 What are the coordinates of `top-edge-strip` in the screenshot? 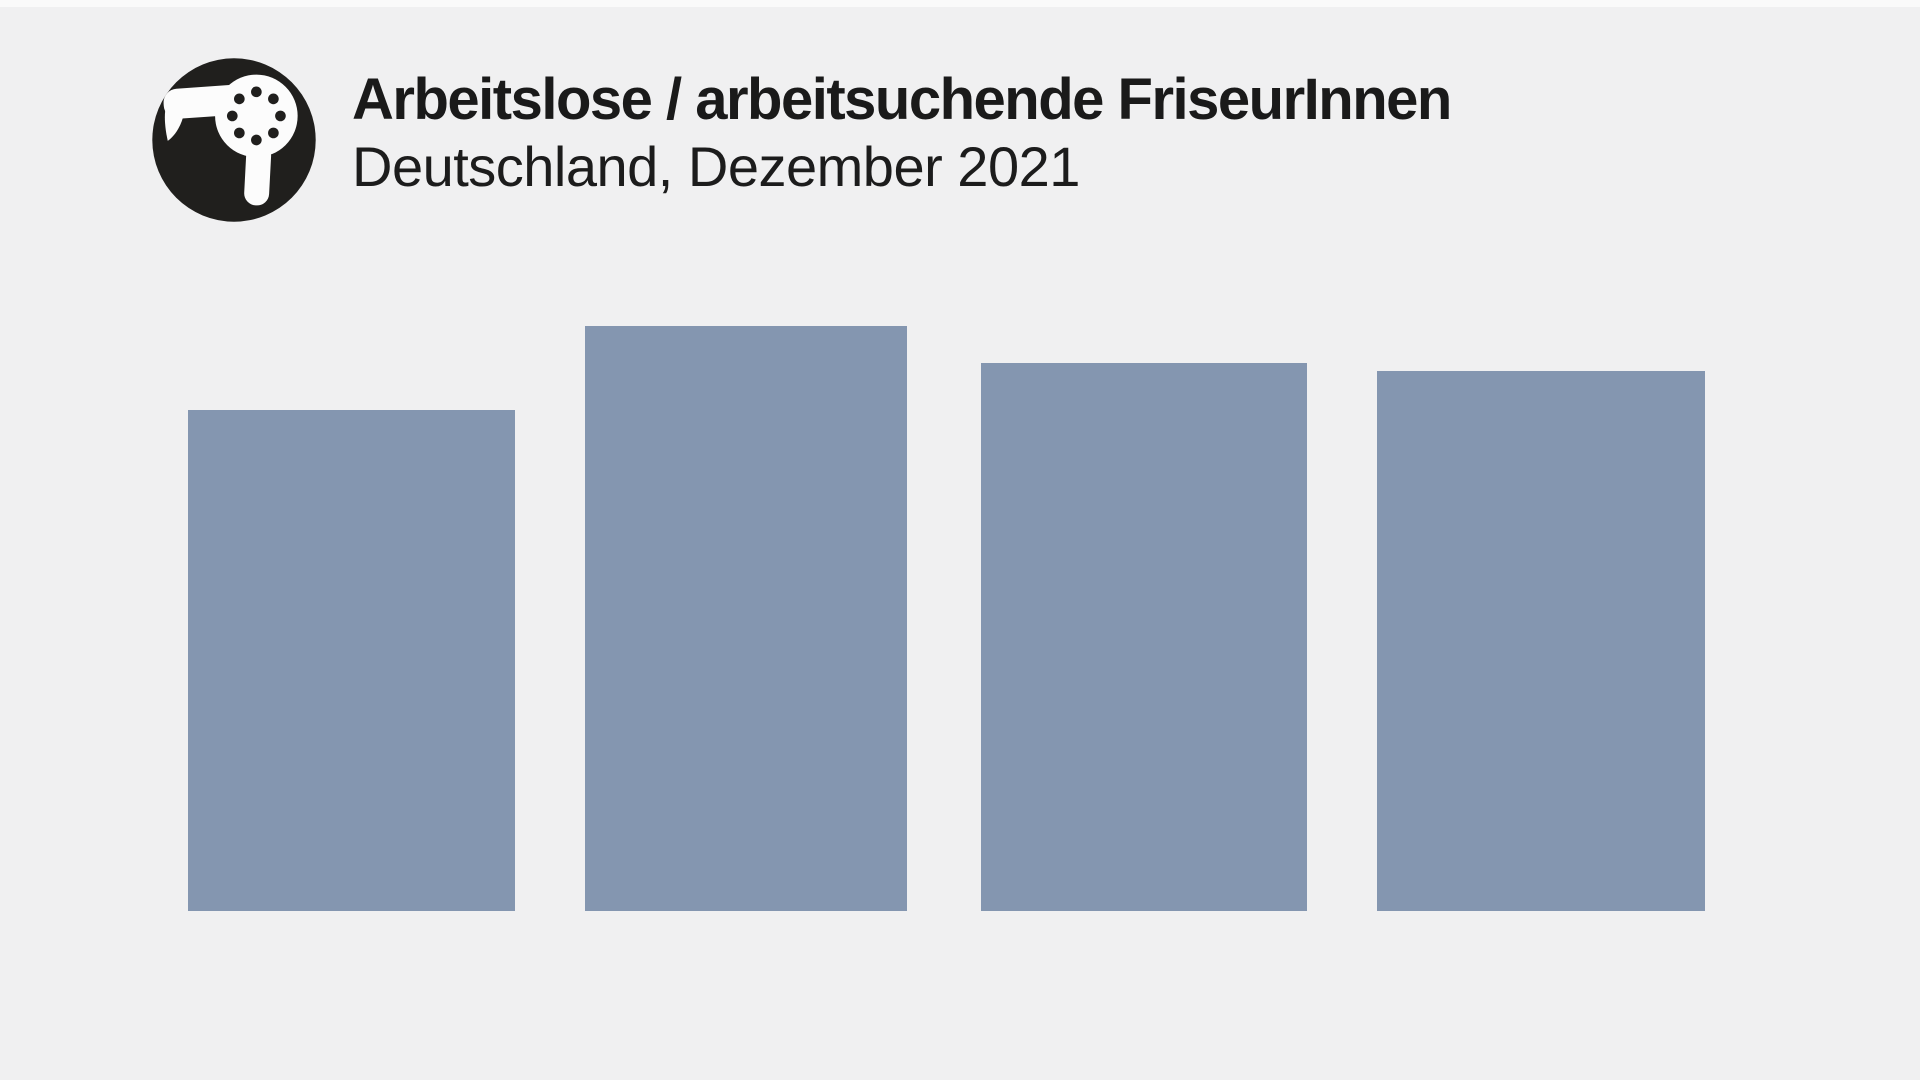 It's located at (960, 3).